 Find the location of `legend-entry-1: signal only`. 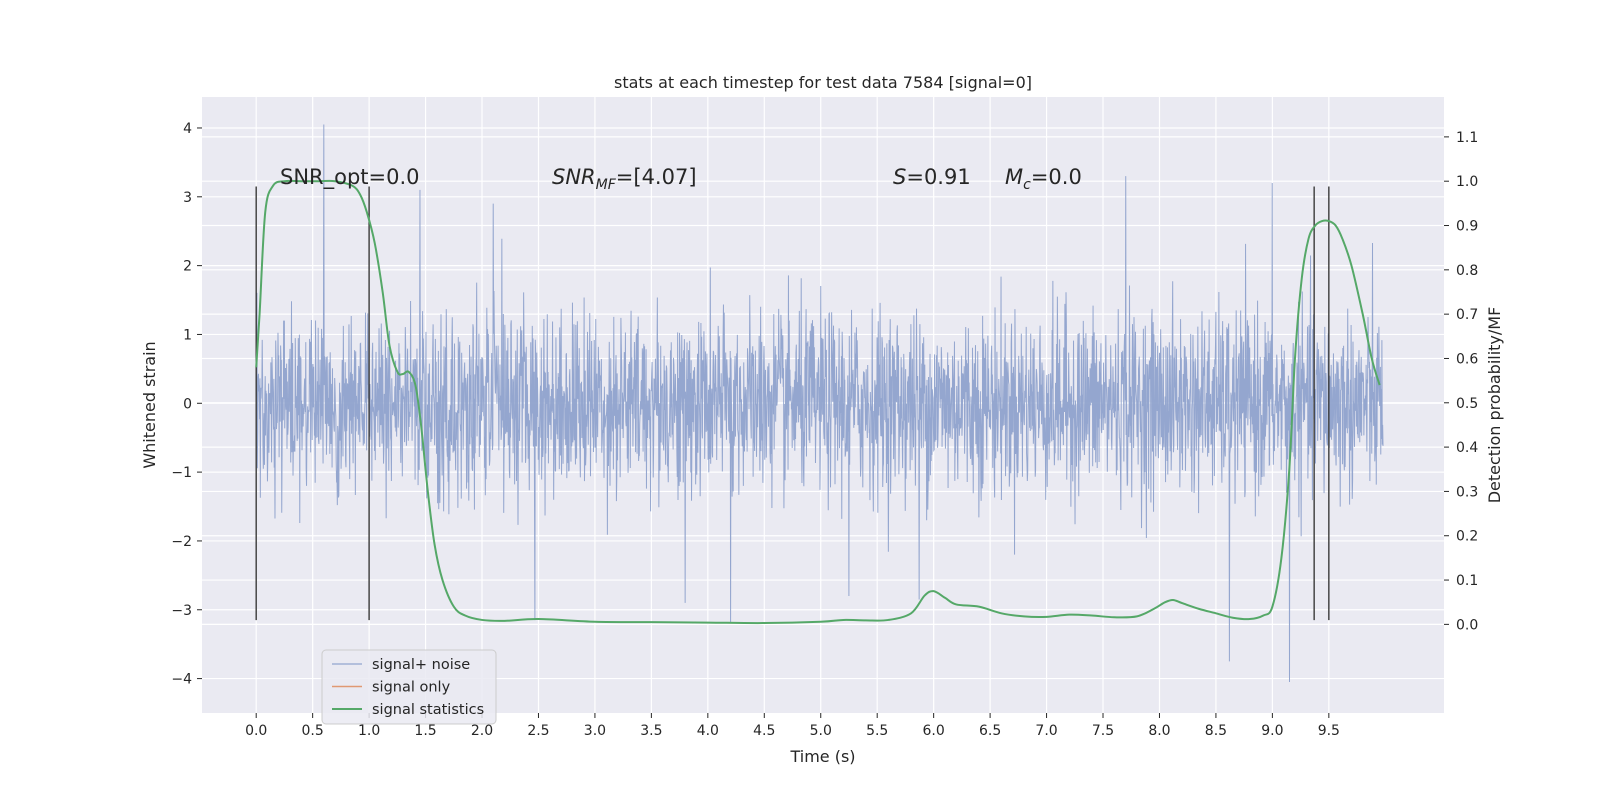

legend-entry-1: signal only is located at coordinates (411, 688).